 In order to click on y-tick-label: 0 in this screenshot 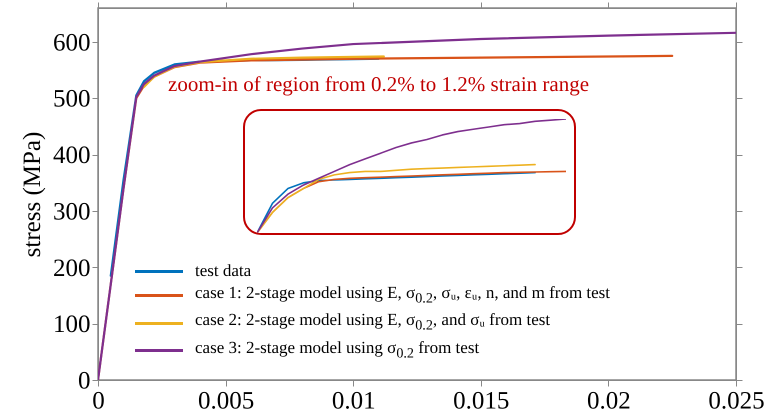, I will do `click(84, 381)`.